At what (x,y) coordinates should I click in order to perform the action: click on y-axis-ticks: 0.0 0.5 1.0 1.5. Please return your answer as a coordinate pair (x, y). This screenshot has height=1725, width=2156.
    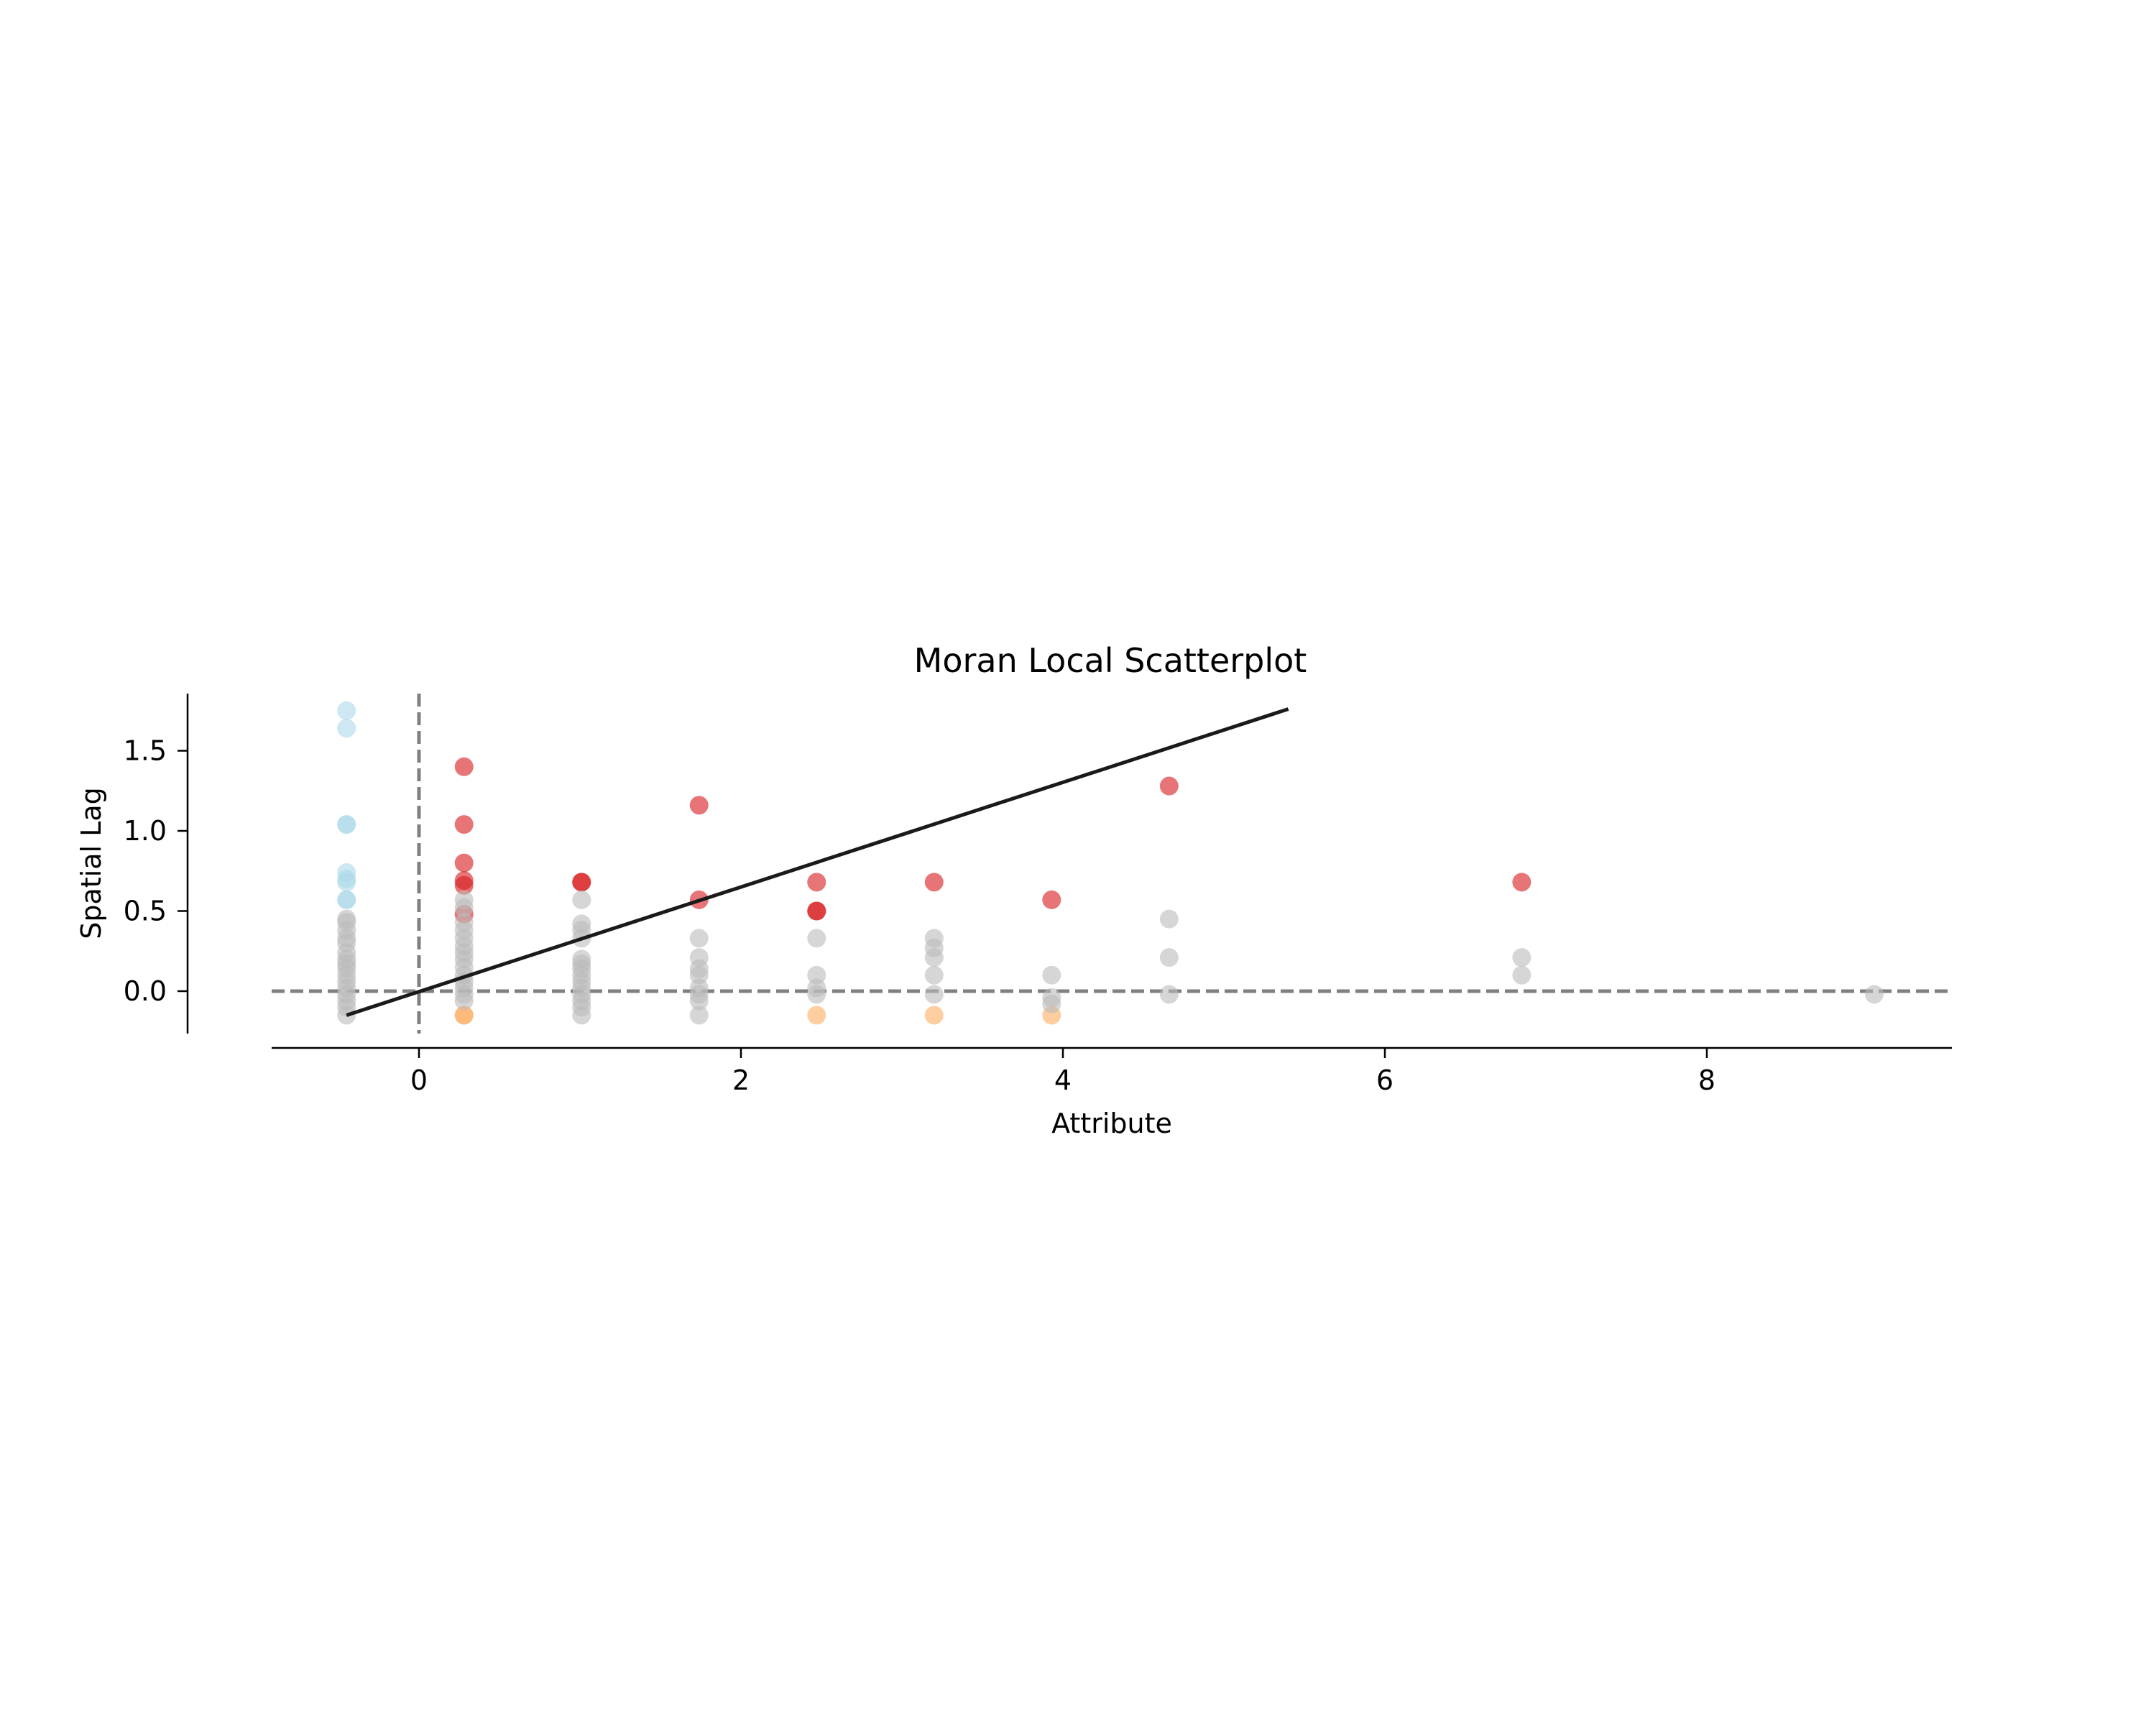
    Looking at the image, I should click on (156, 871).